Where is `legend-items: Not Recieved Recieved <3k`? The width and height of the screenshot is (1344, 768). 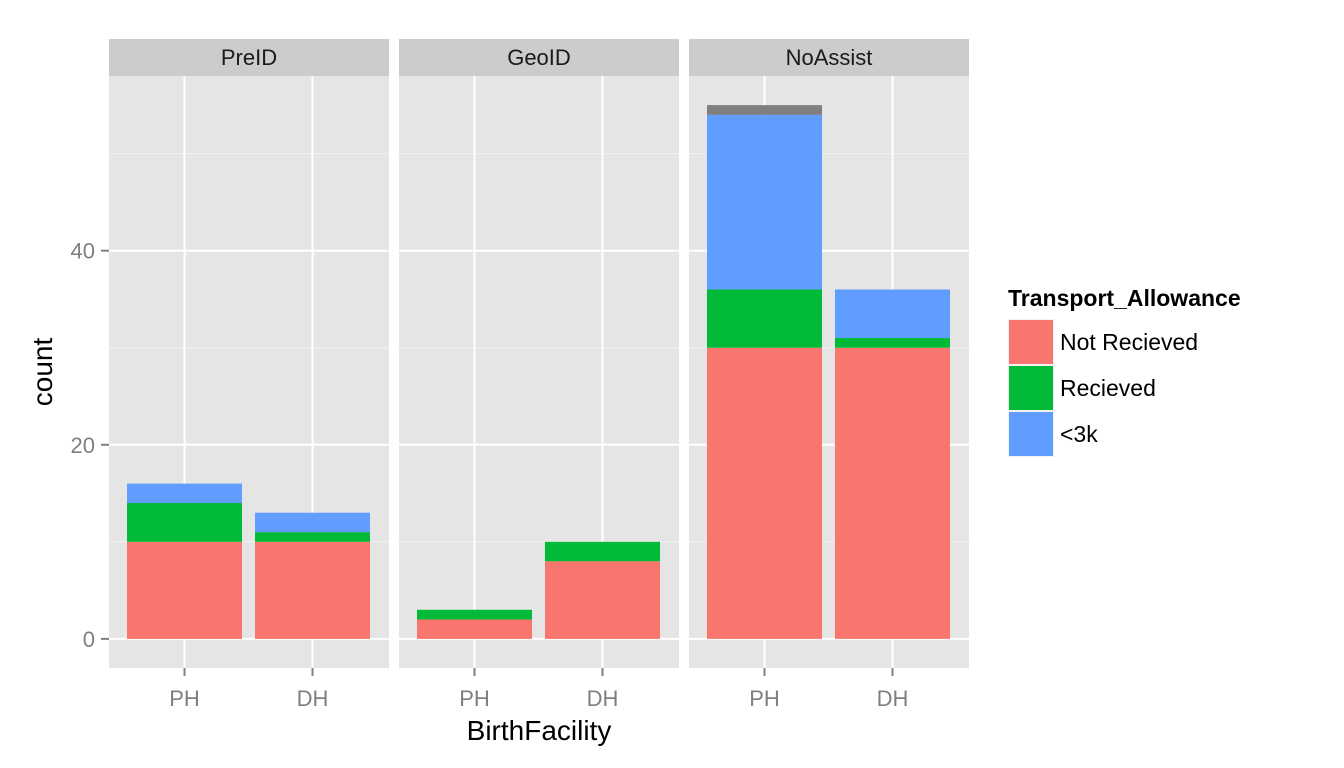
legend-items: Not Recieved Recieved <3k is located at coordinates (1103, 388).